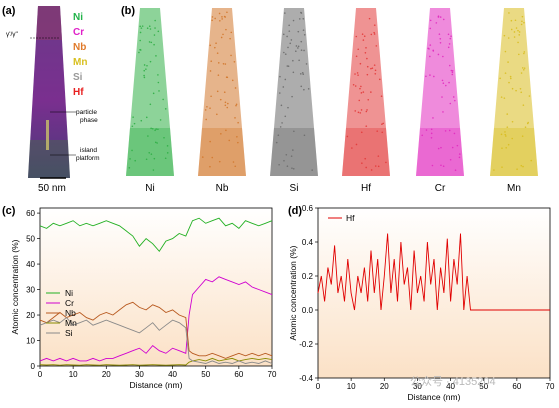  What do you see at coordinates (33, 366) in the screenshot?
I see `y-tick-label: 0` at bounding box center [33, 366].